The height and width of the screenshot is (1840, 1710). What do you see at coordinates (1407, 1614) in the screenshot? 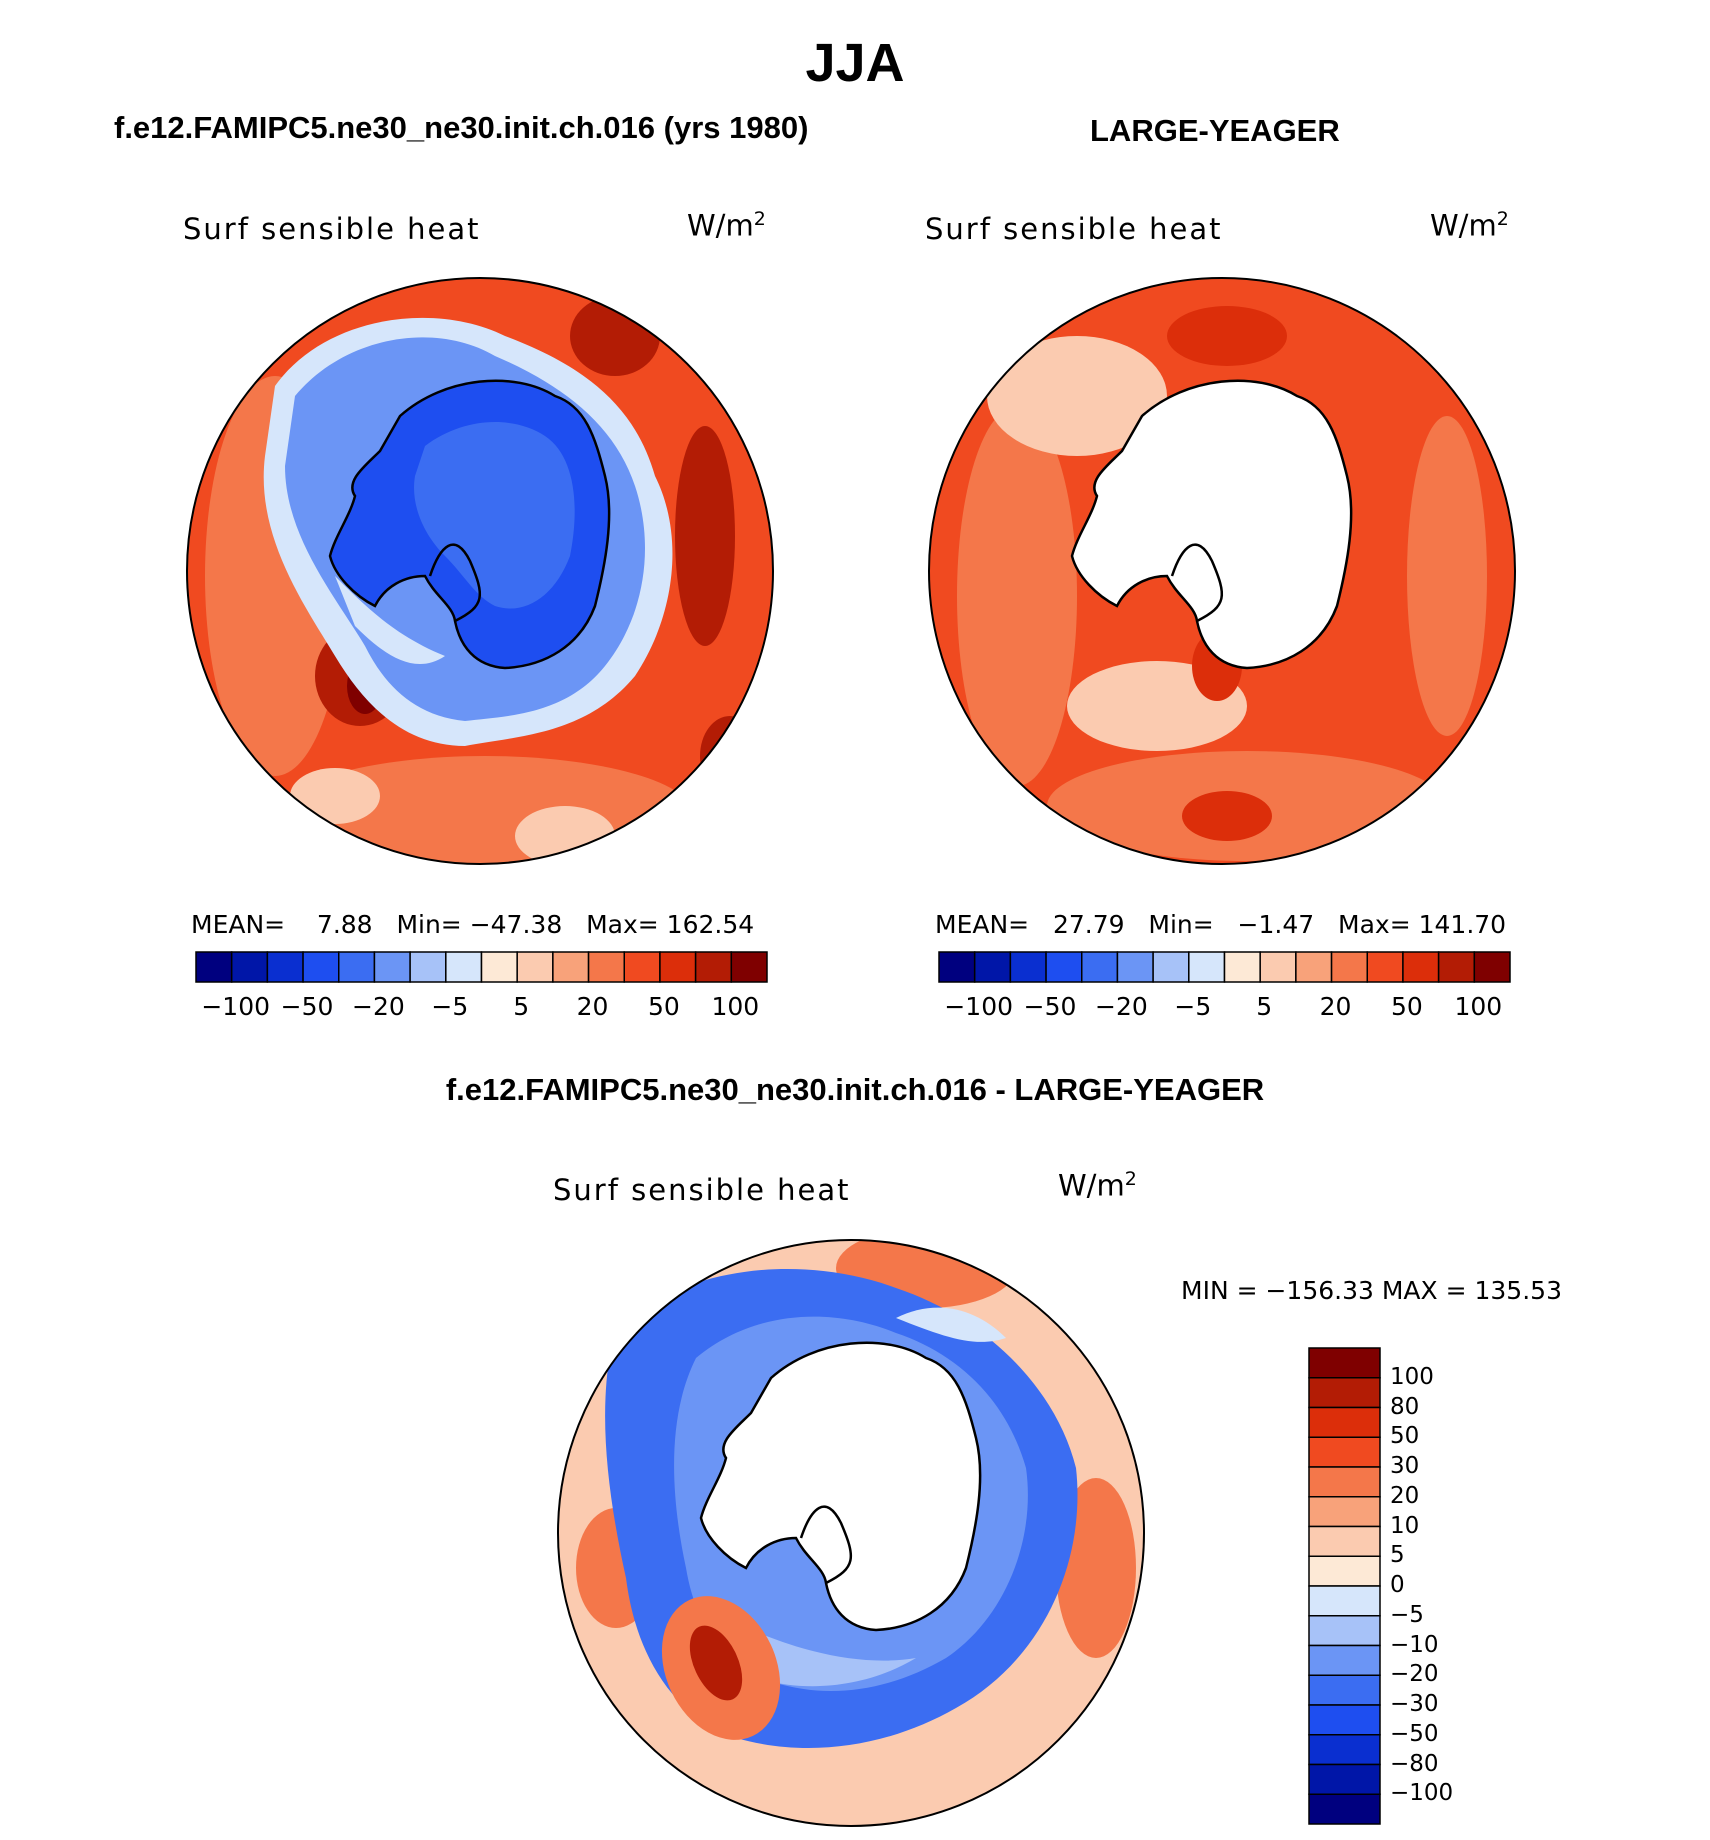
I see `difference-colorbar-tick-label: −5` at bounding box center [1407, 1614].